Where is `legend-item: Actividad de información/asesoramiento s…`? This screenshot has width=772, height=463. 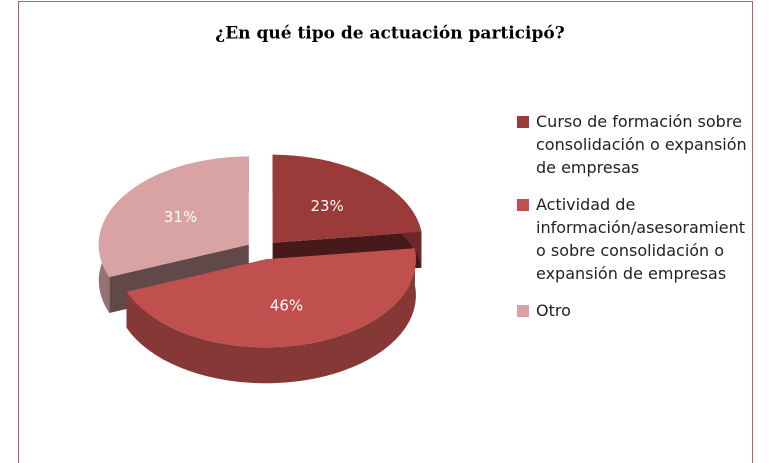 legend-item: Actividad de información/asesoramiento s… is located at coordinates (633, 239).